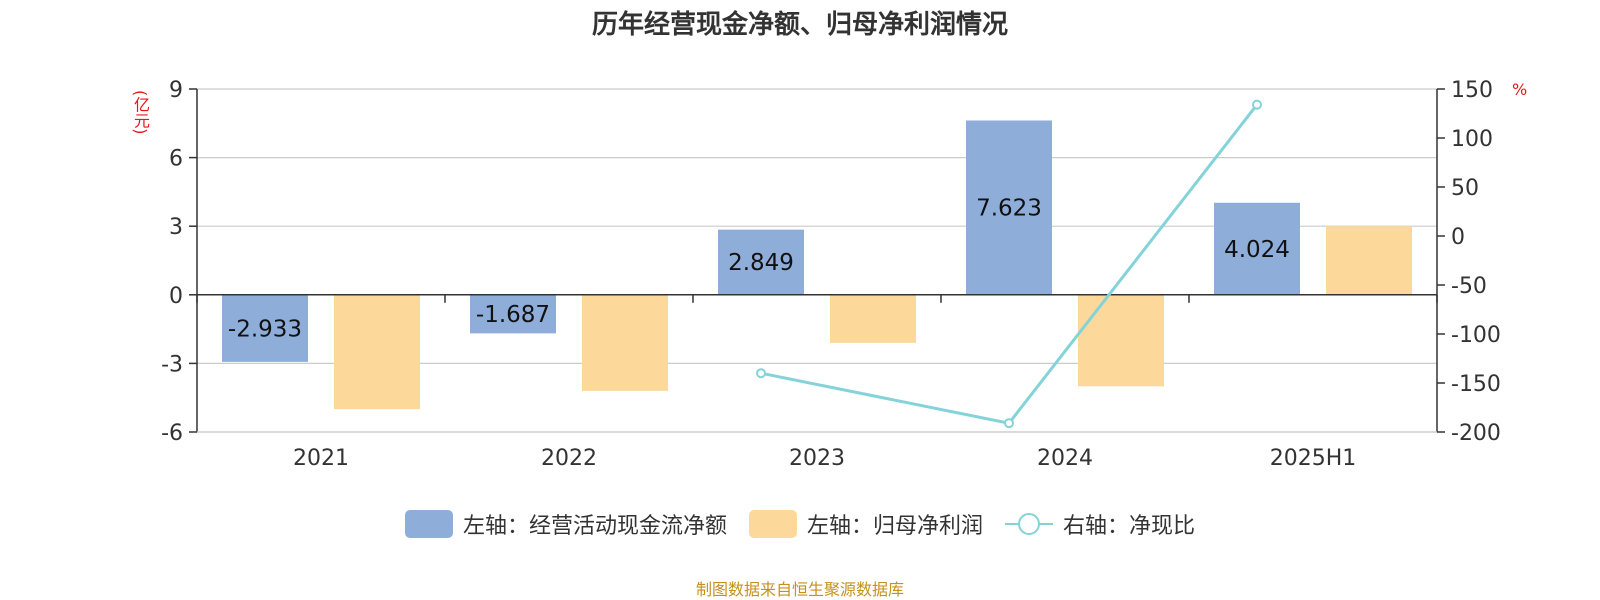 Image resolution: width=1600 pixels, height=600 pixels. What do you see at coordinates (894, 526) in the screenshot?
I see `legend-label-net-profit: 左轴：归母净利润` at bounding box center [894, 526].